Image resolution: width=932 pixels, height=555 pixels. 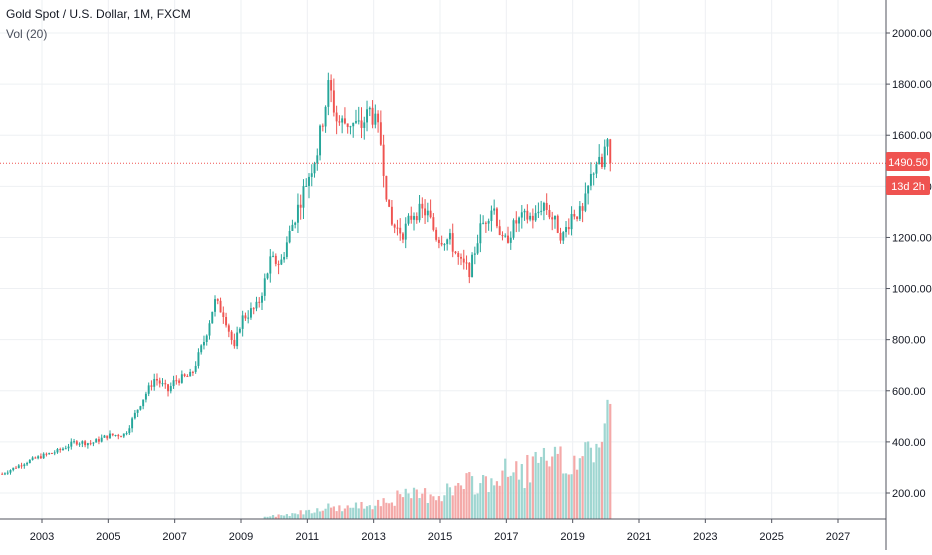 I want to click on x-tick-label: 2011, so click(x=308, y=537).